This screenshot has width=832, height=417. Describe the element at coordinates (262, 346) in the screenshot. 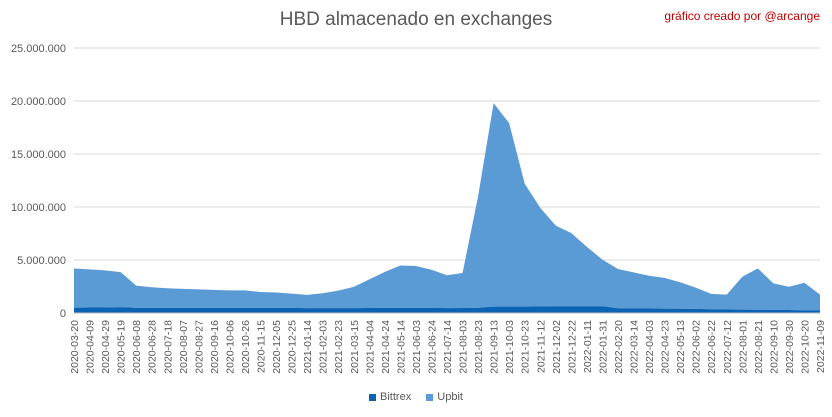

I see `x-tick-label: 2020-11-15` at that location.